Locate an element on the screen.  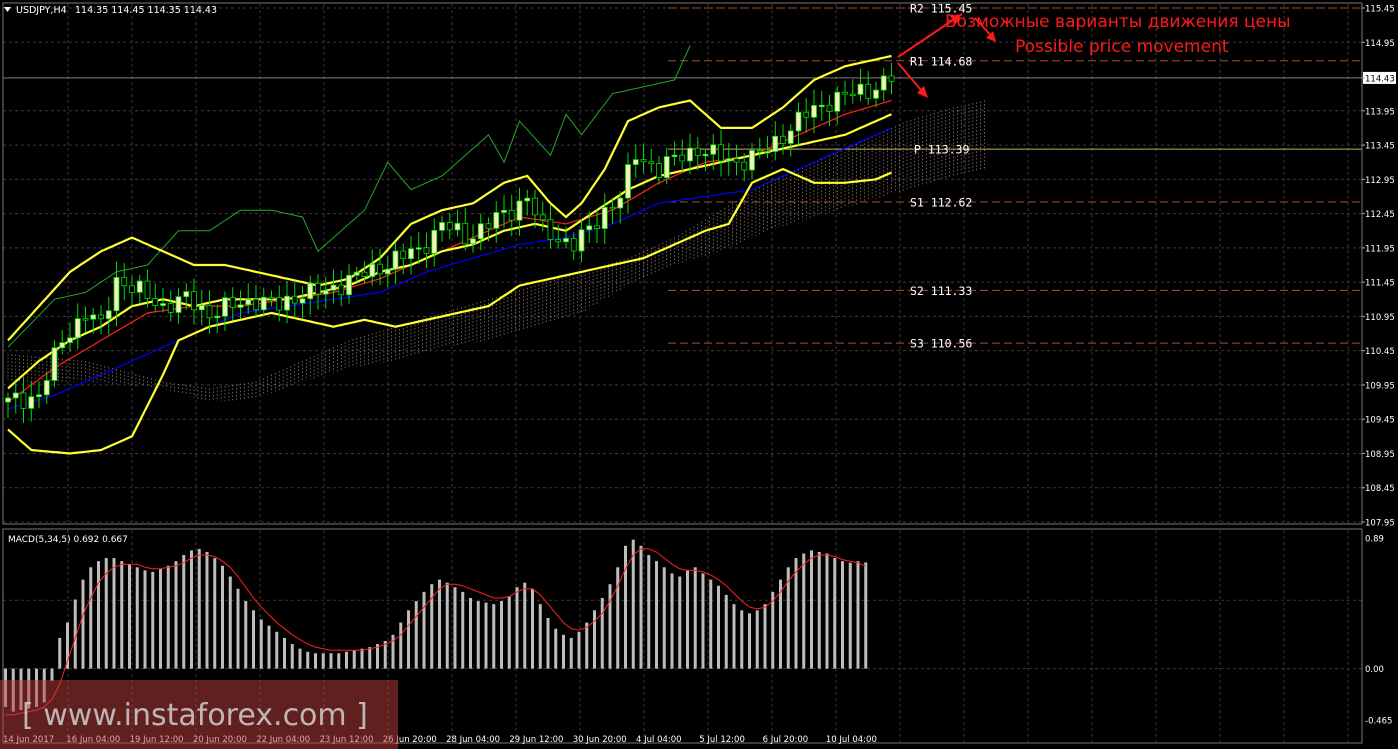
pivot-label-s1: S1 112.62 is located at coordinates (941, 202).